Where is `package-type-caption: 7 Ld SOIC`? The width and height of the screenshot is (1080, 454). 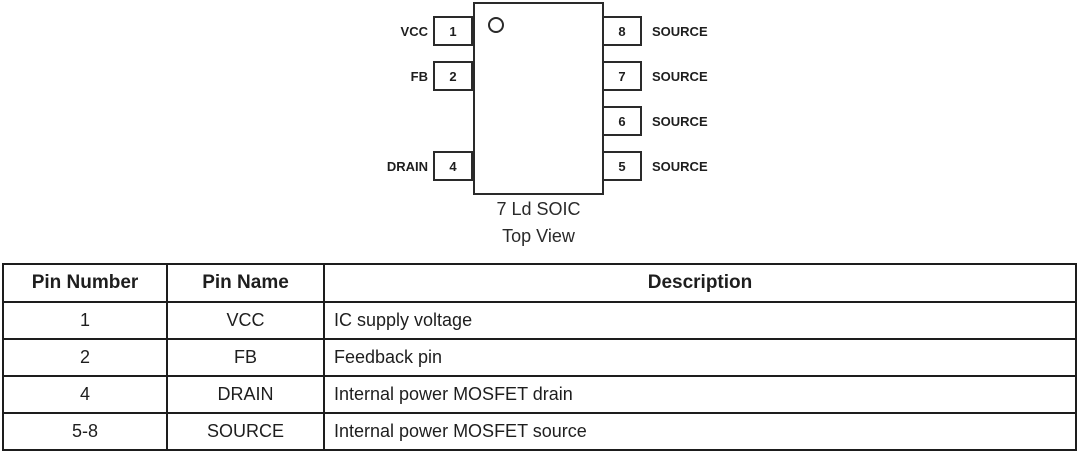 package-type-caption: 7 Ld SOIC is located at coordinates (538, 209).